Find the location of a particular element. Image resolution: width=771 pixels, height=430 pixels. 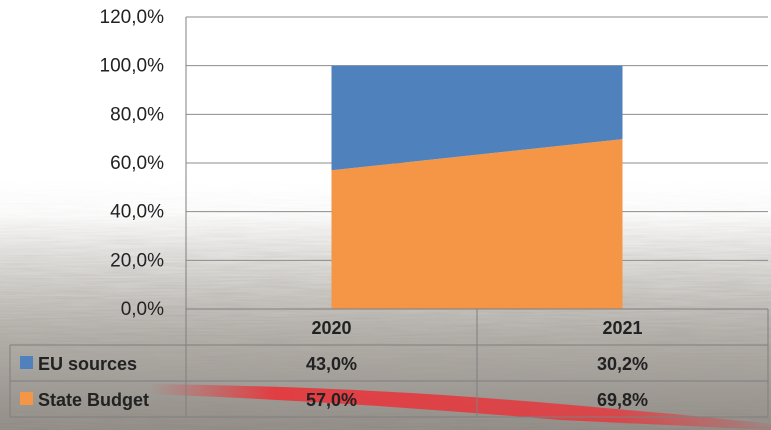

background-red-stripe is located at coordinates (460, 407).